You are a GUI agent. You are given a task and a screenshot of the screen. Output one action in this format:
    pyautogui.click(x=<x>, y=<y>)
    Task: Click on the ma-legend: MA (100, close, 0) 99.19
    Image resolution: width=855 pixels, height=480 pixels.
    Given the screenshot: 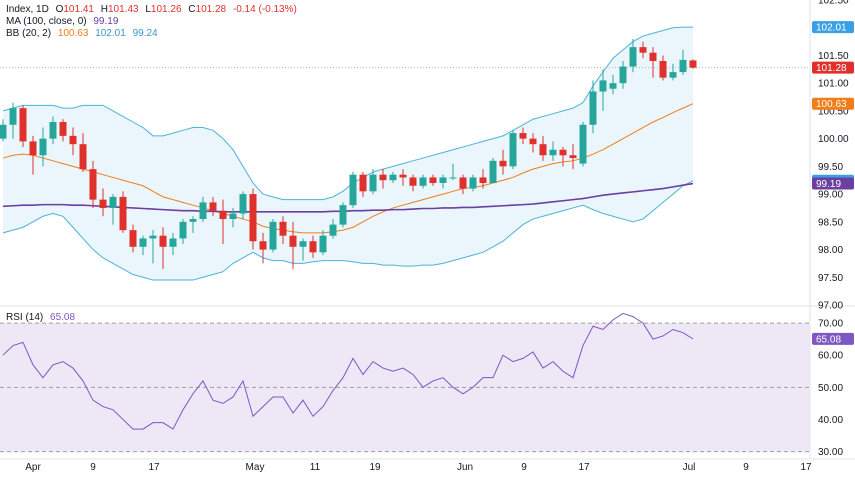 What is the action you would take?
    pyautogui.click(x=64, y=21)
    